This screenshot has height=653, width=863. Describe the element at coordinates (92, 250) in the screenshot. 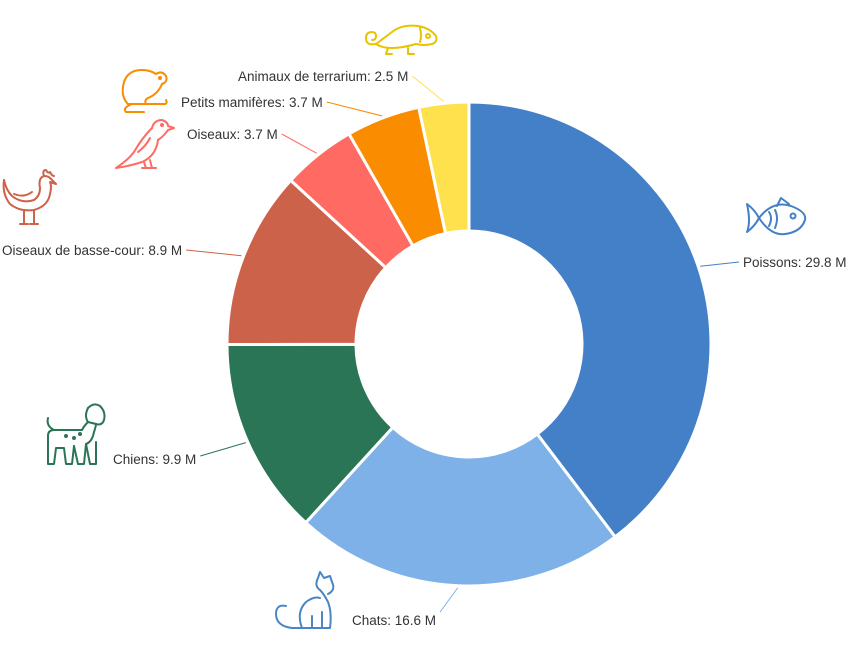

I see `slice-label: Oiseaux de basse-cour: 8.9 M` at that location.